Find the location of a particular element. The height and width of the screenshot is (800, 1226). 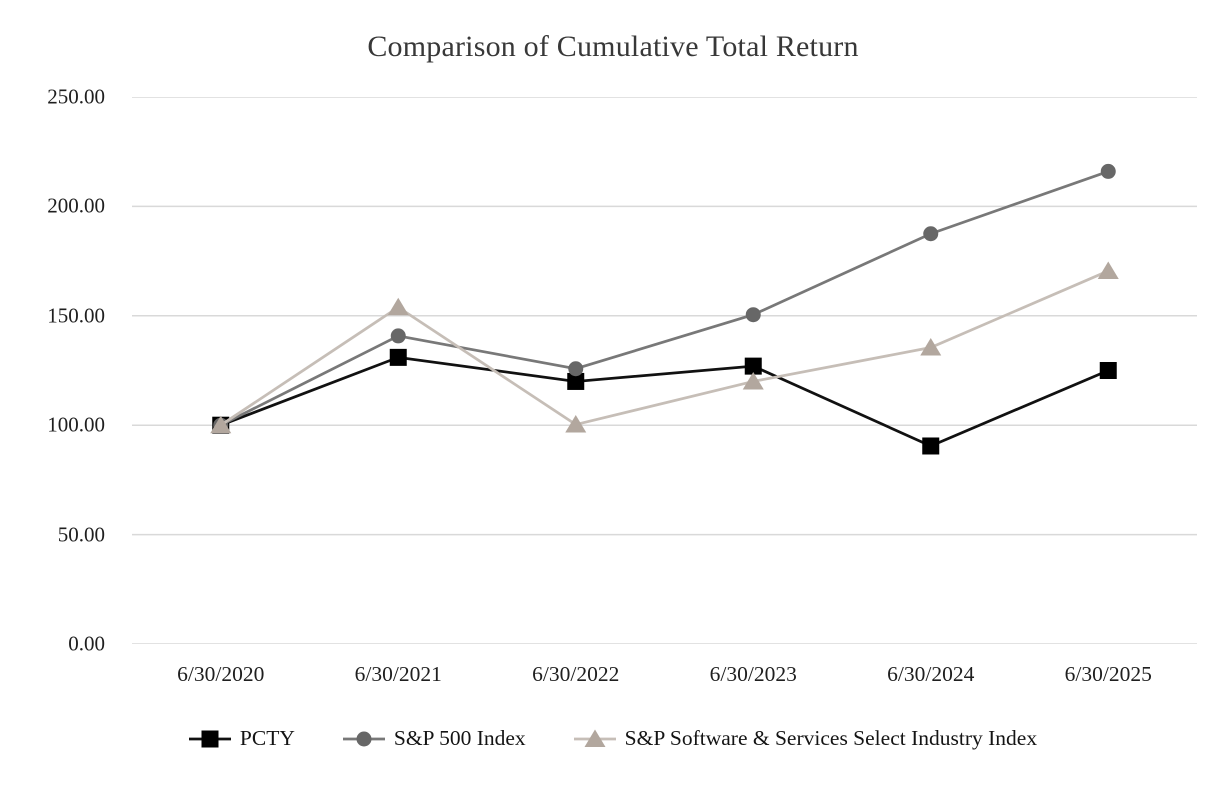

legend-label: S&P 500 Index is located at coordinates (459, 738).